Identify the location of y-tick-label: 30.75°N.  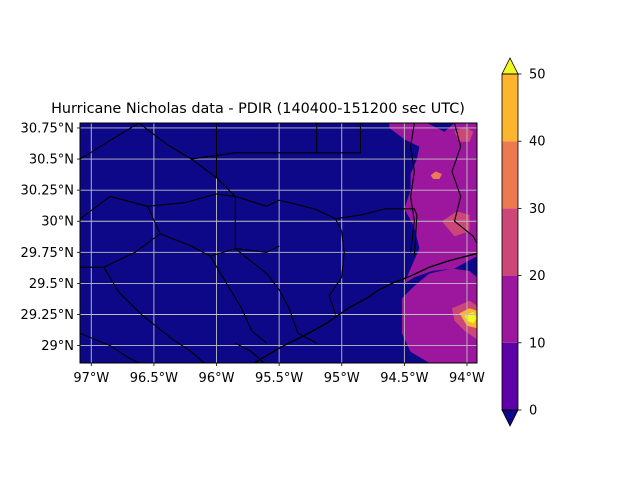
(47, 128).